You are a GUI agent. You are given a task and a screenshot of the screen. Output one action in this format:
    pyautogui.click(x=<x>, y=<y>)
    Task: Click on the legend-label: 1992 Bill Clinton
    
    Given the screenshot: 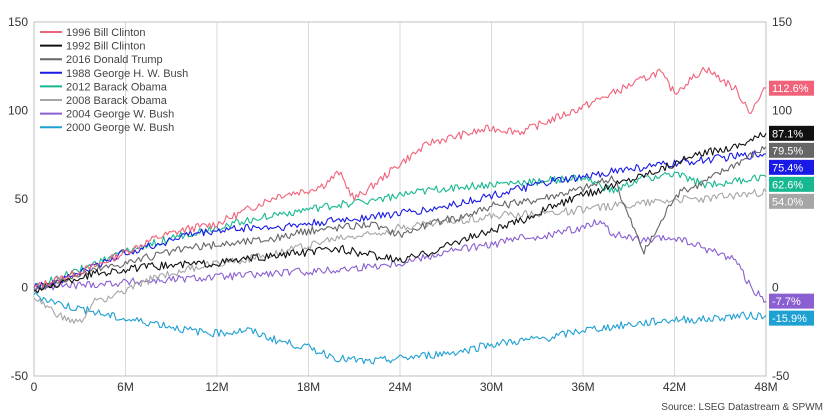 What is the action you would take?
    pyautogui.click(x=106, y=47)
    